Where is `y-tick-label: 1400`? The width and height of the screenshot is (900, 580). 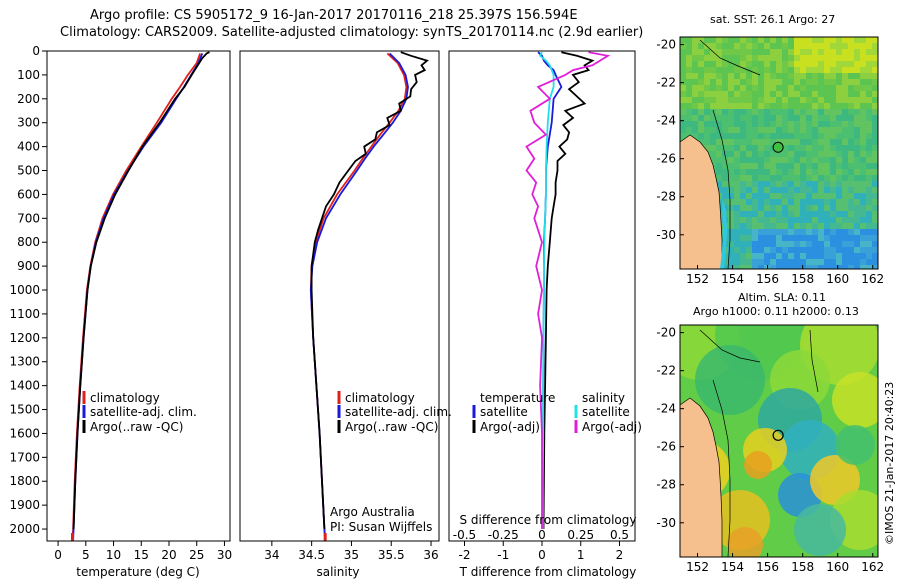 y-tick-label: 1400 is located at coordinates (24, 386).